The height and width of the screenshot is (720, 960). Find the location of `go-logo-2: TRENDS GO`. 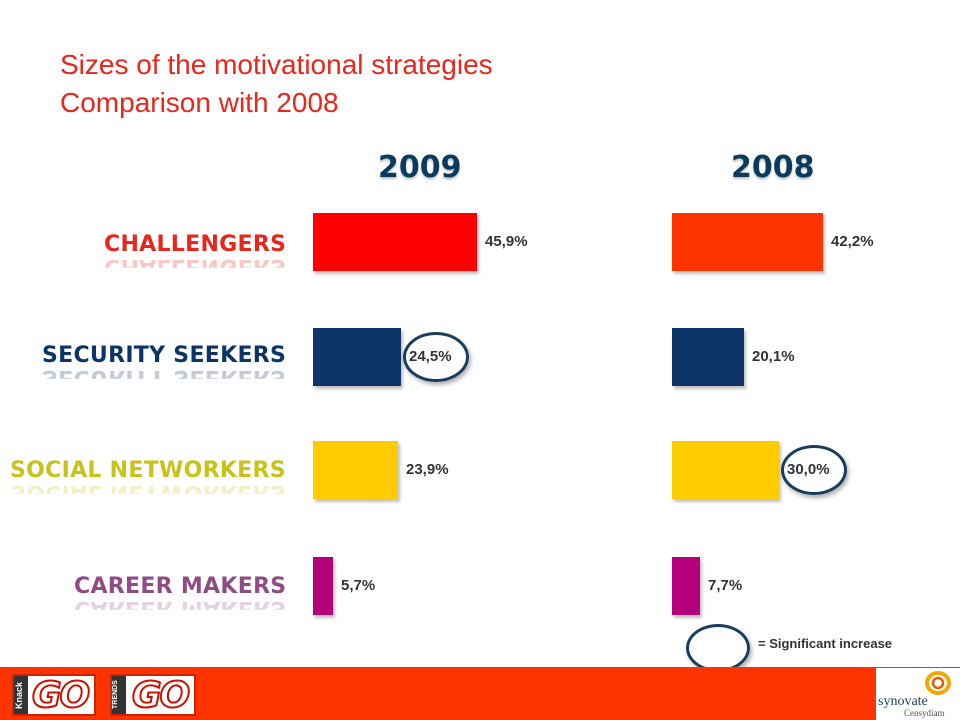

go-logo-2: TRENDS GO is located at coordinates (153, 695).